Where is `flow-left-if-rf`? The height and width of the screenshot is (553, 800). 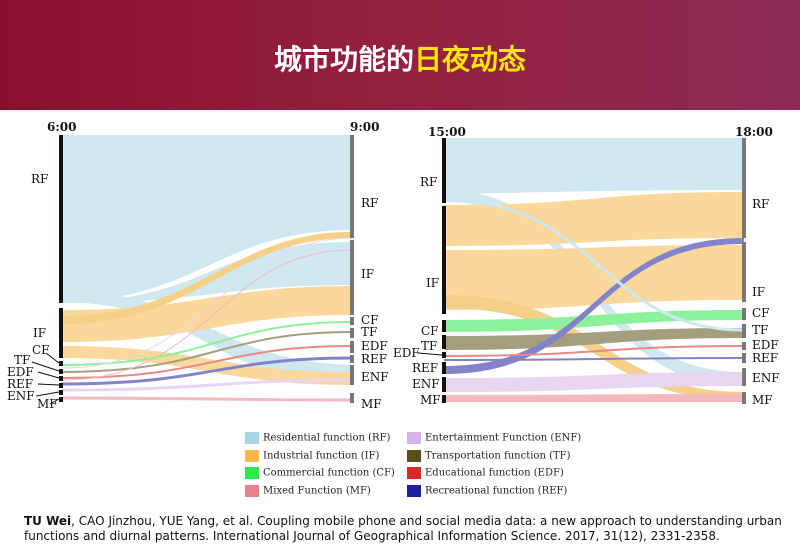
flow-left-if-rf is located at coordinates (207, 278).